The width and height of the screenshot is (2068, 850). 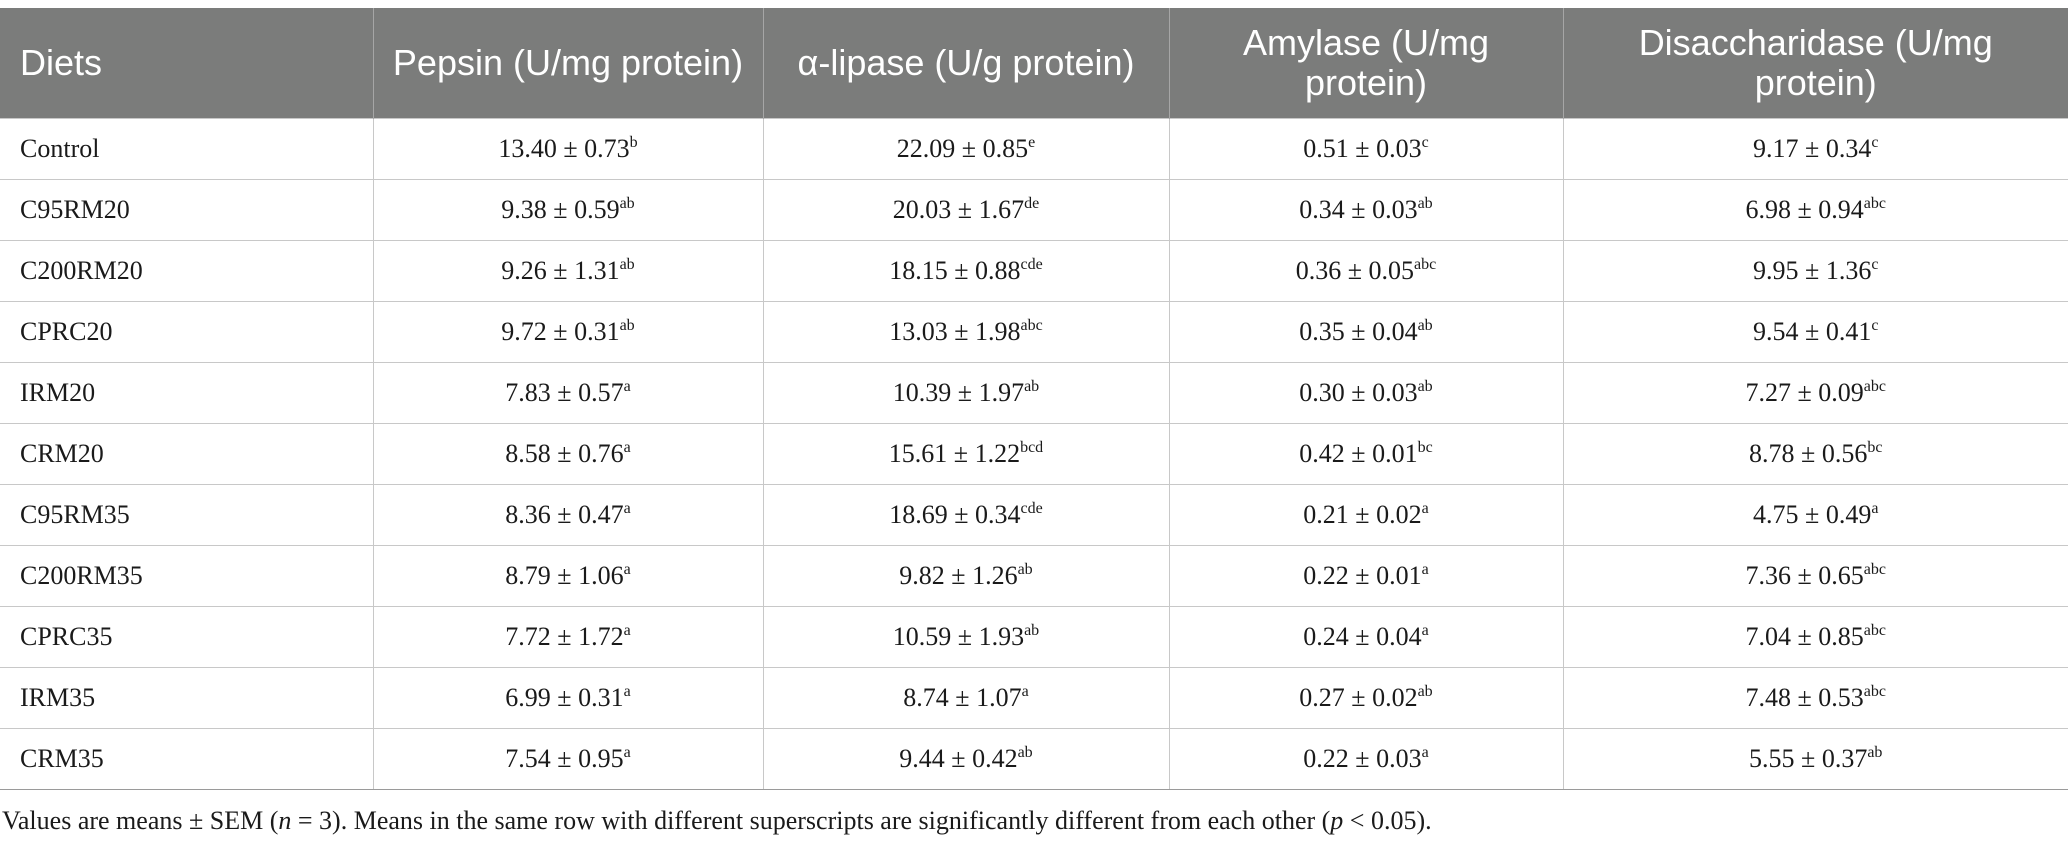 I want to click on diet-name-cell: CPRC35, so click(x=187, y=637).